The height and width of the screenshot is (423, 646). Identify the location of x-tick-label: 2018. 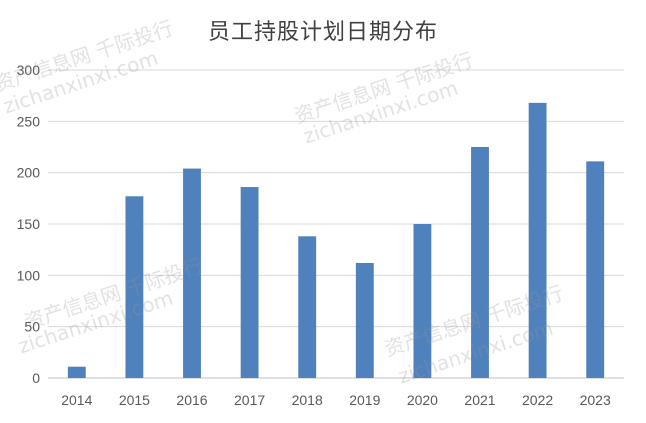
(307, 400).